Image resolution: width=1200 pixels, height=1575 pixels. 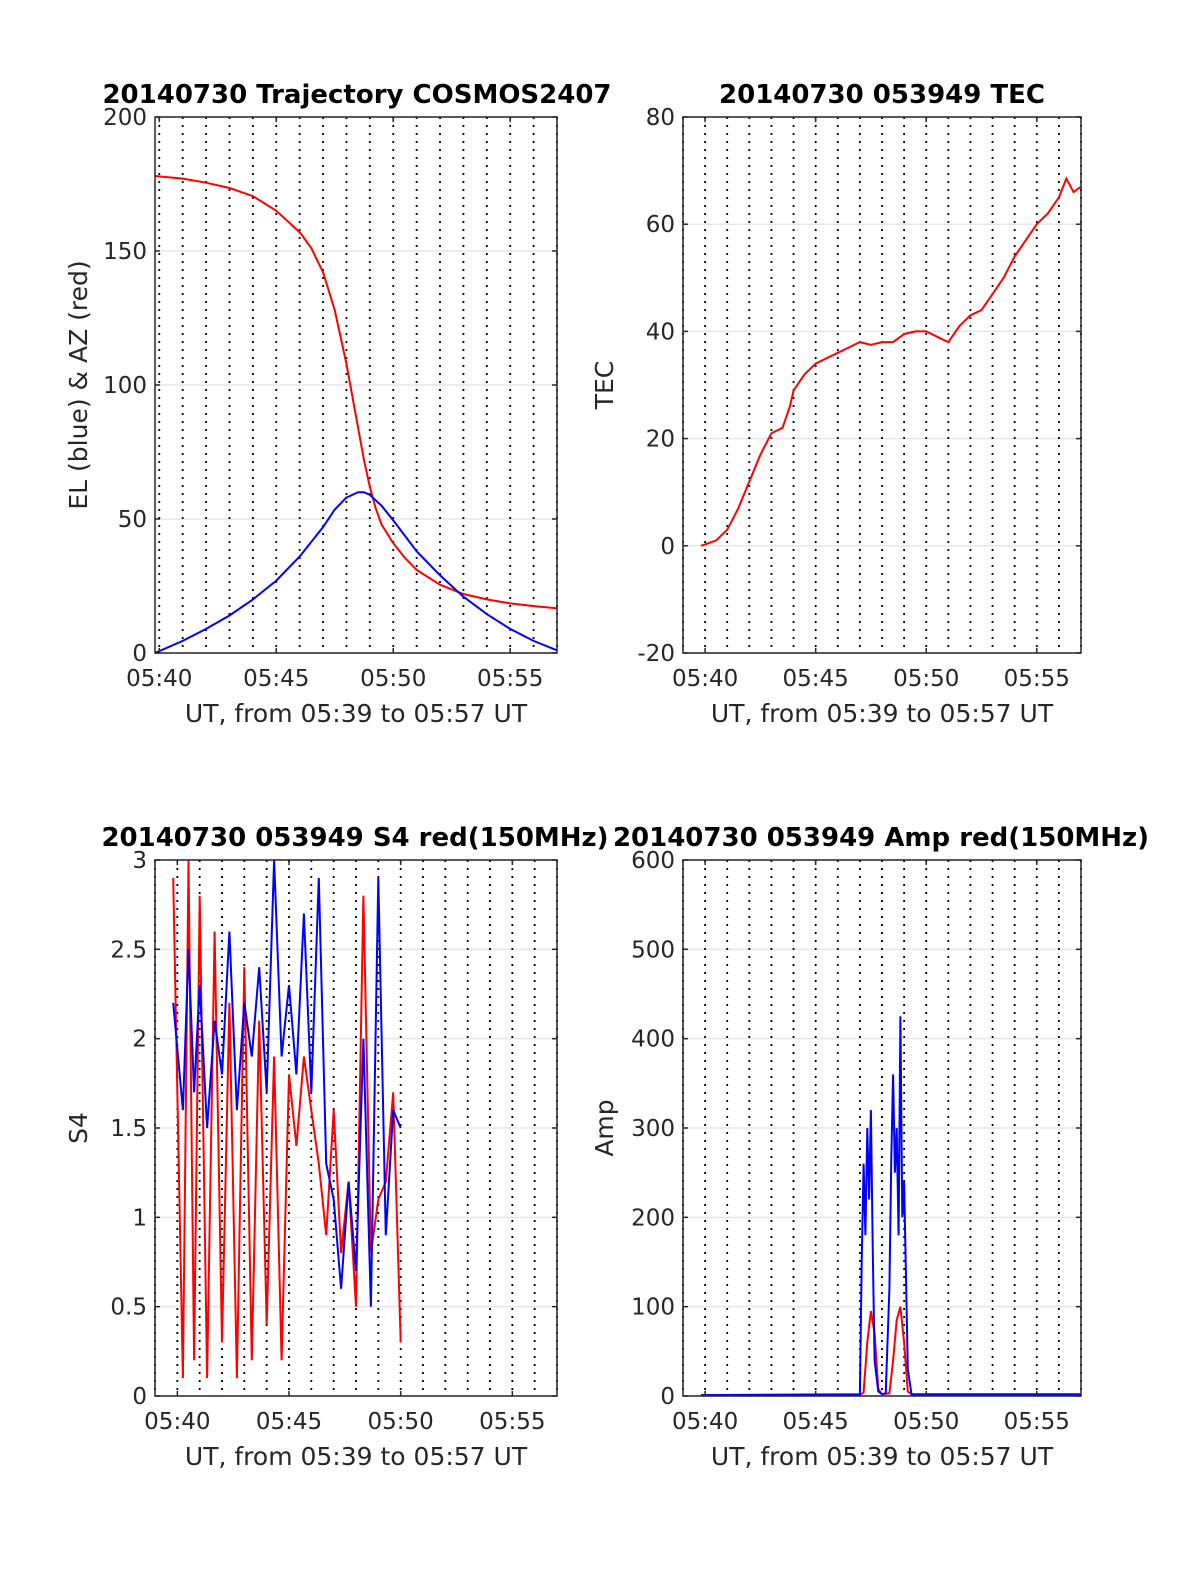 I want to click on y-tick-label: 500, so click(x=653, y=950).